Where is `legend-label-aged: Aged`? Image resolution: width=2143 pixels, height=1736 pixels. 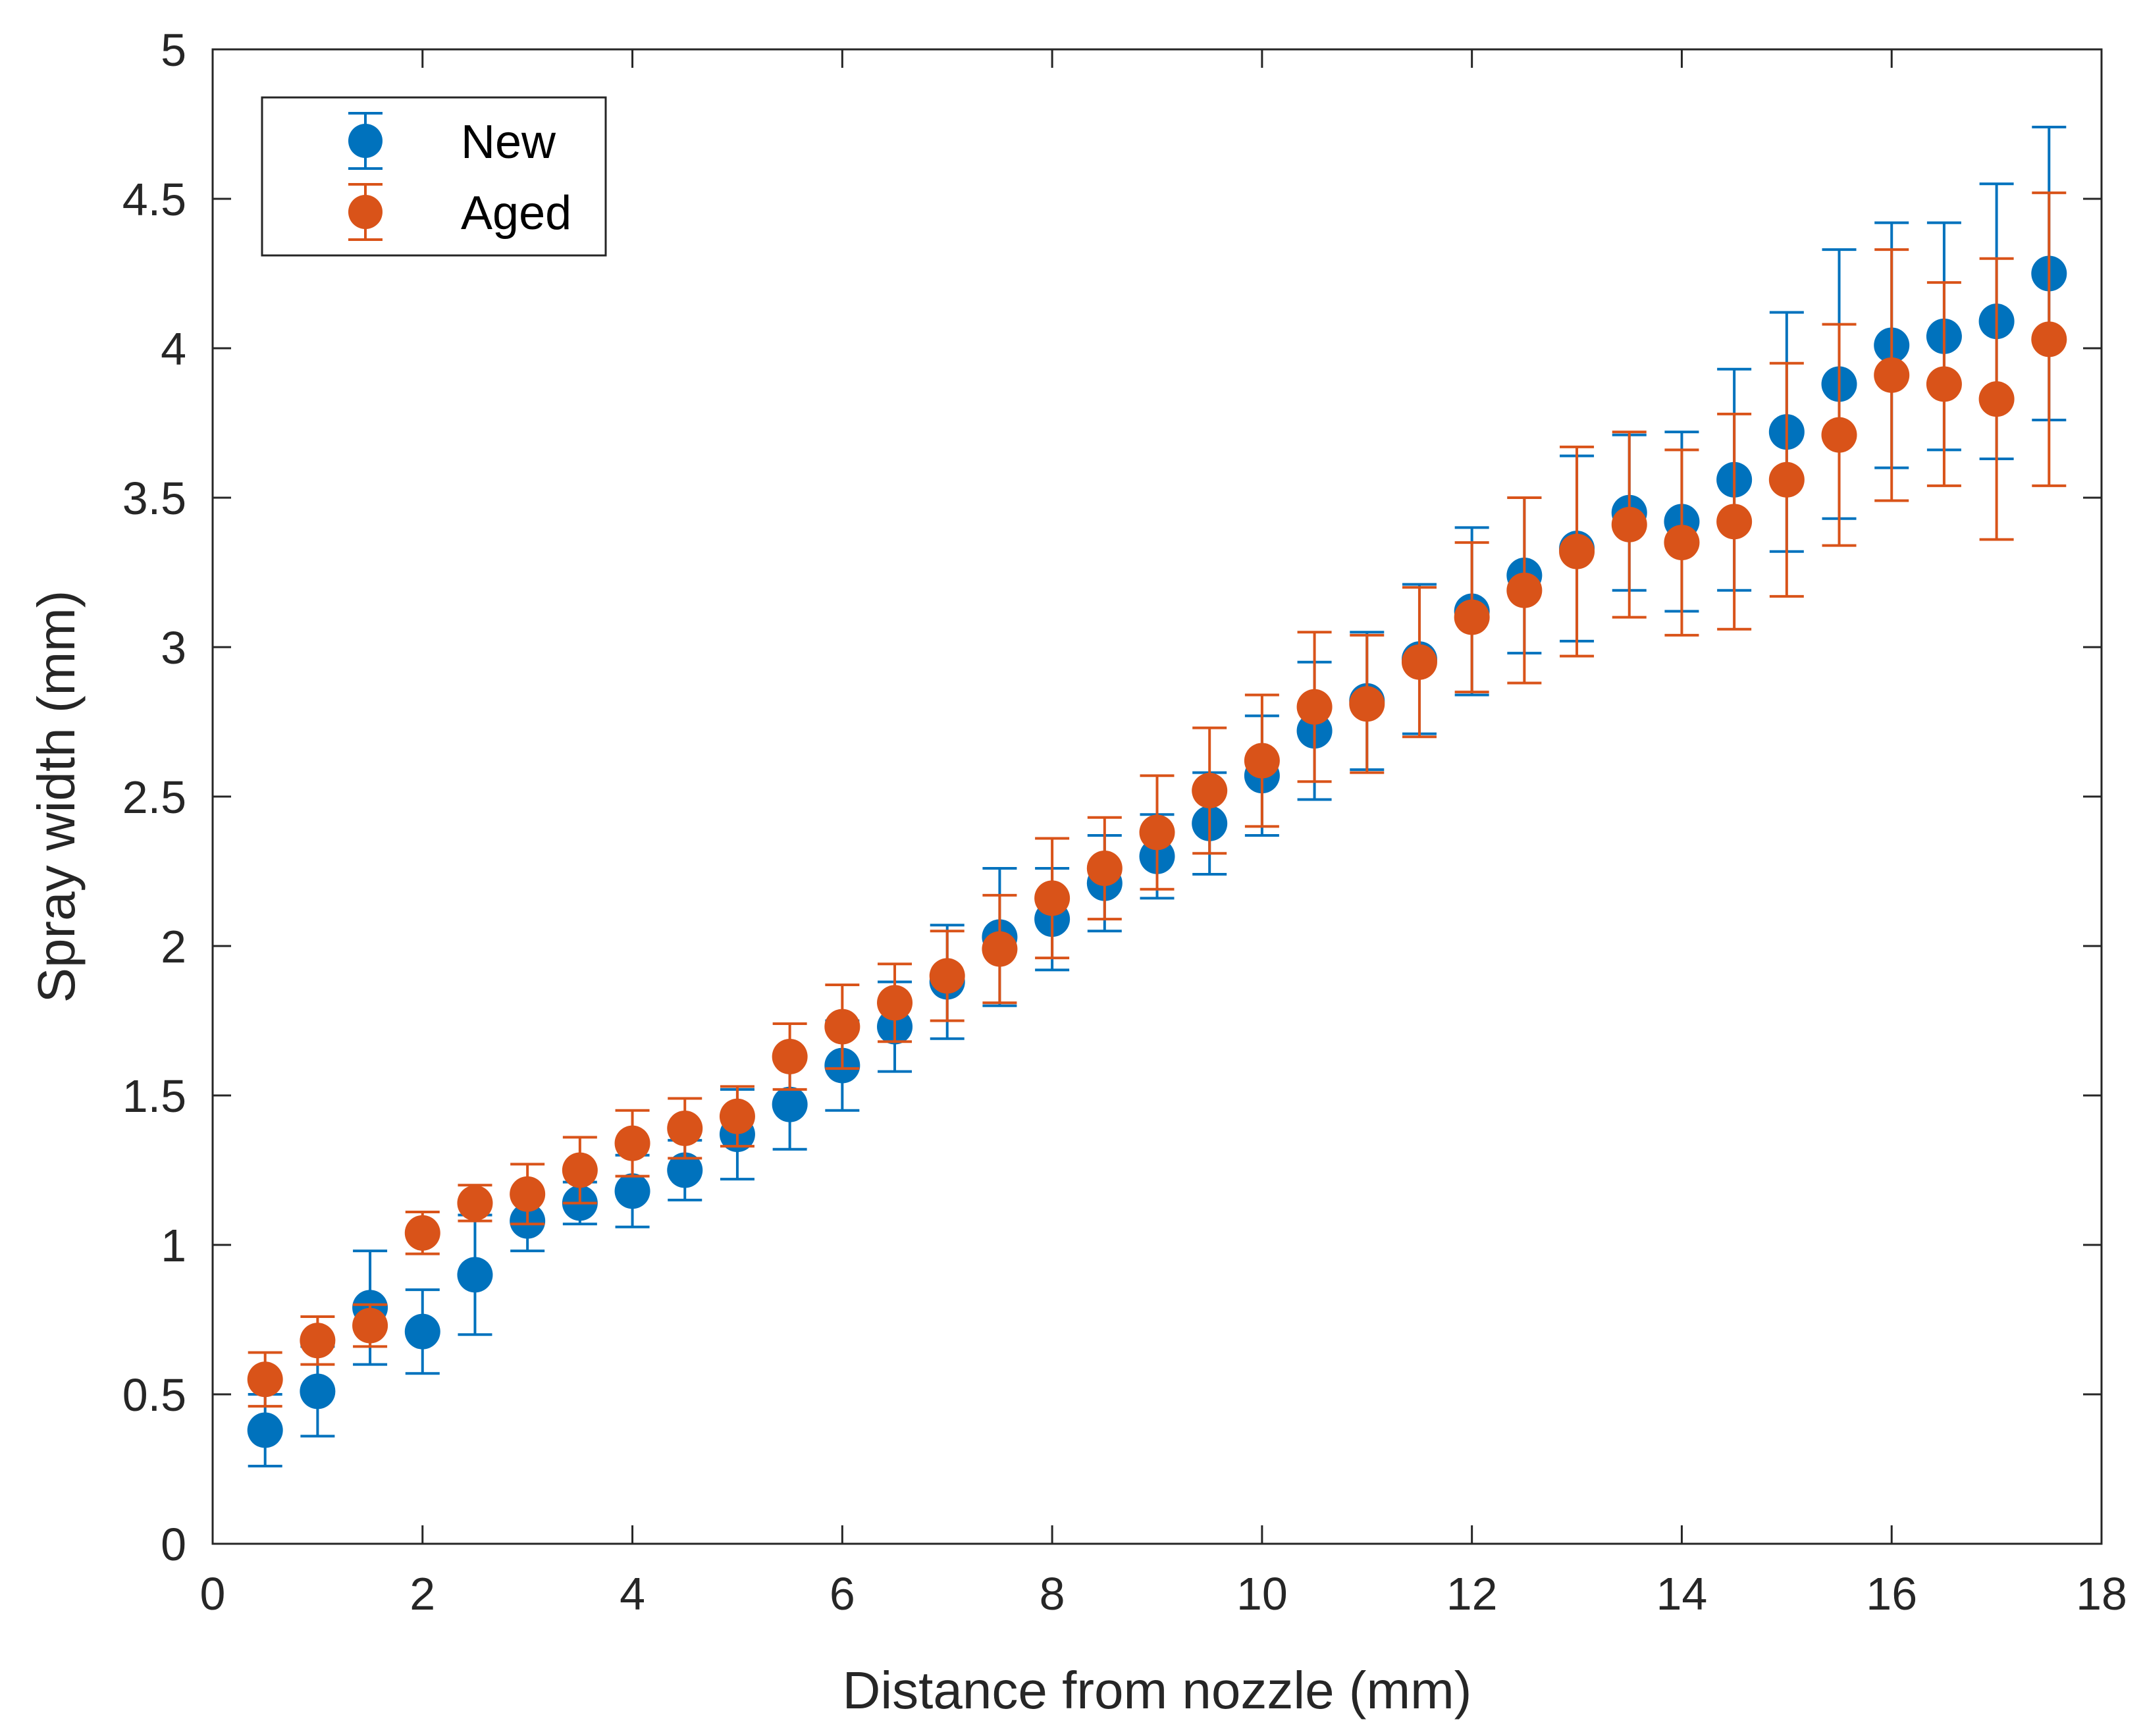 legend-label-aged: Aged is located at coordinates (516, 213).